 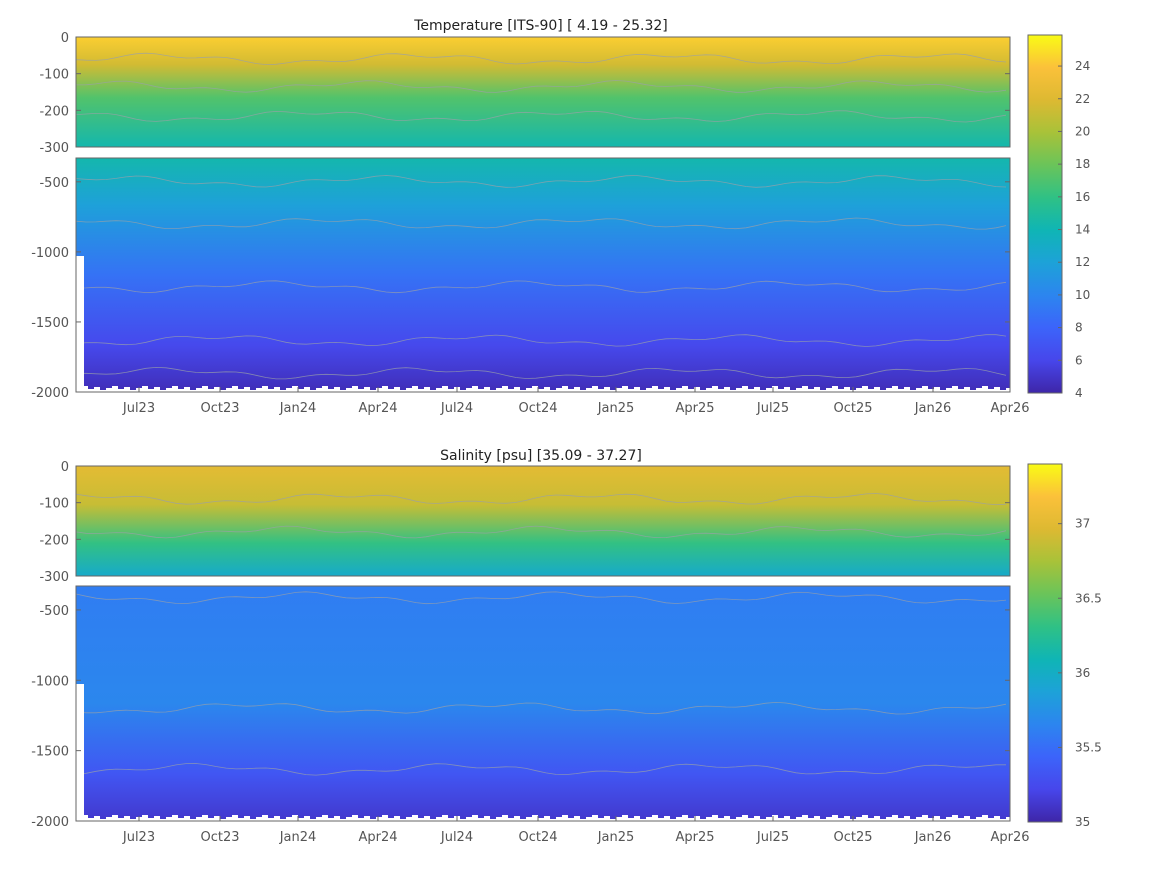 What do you see at coordinates (1082, 295) in the screenshot?
I see `colorbar-tick-label: 10` at bounding box center [1082, 295].